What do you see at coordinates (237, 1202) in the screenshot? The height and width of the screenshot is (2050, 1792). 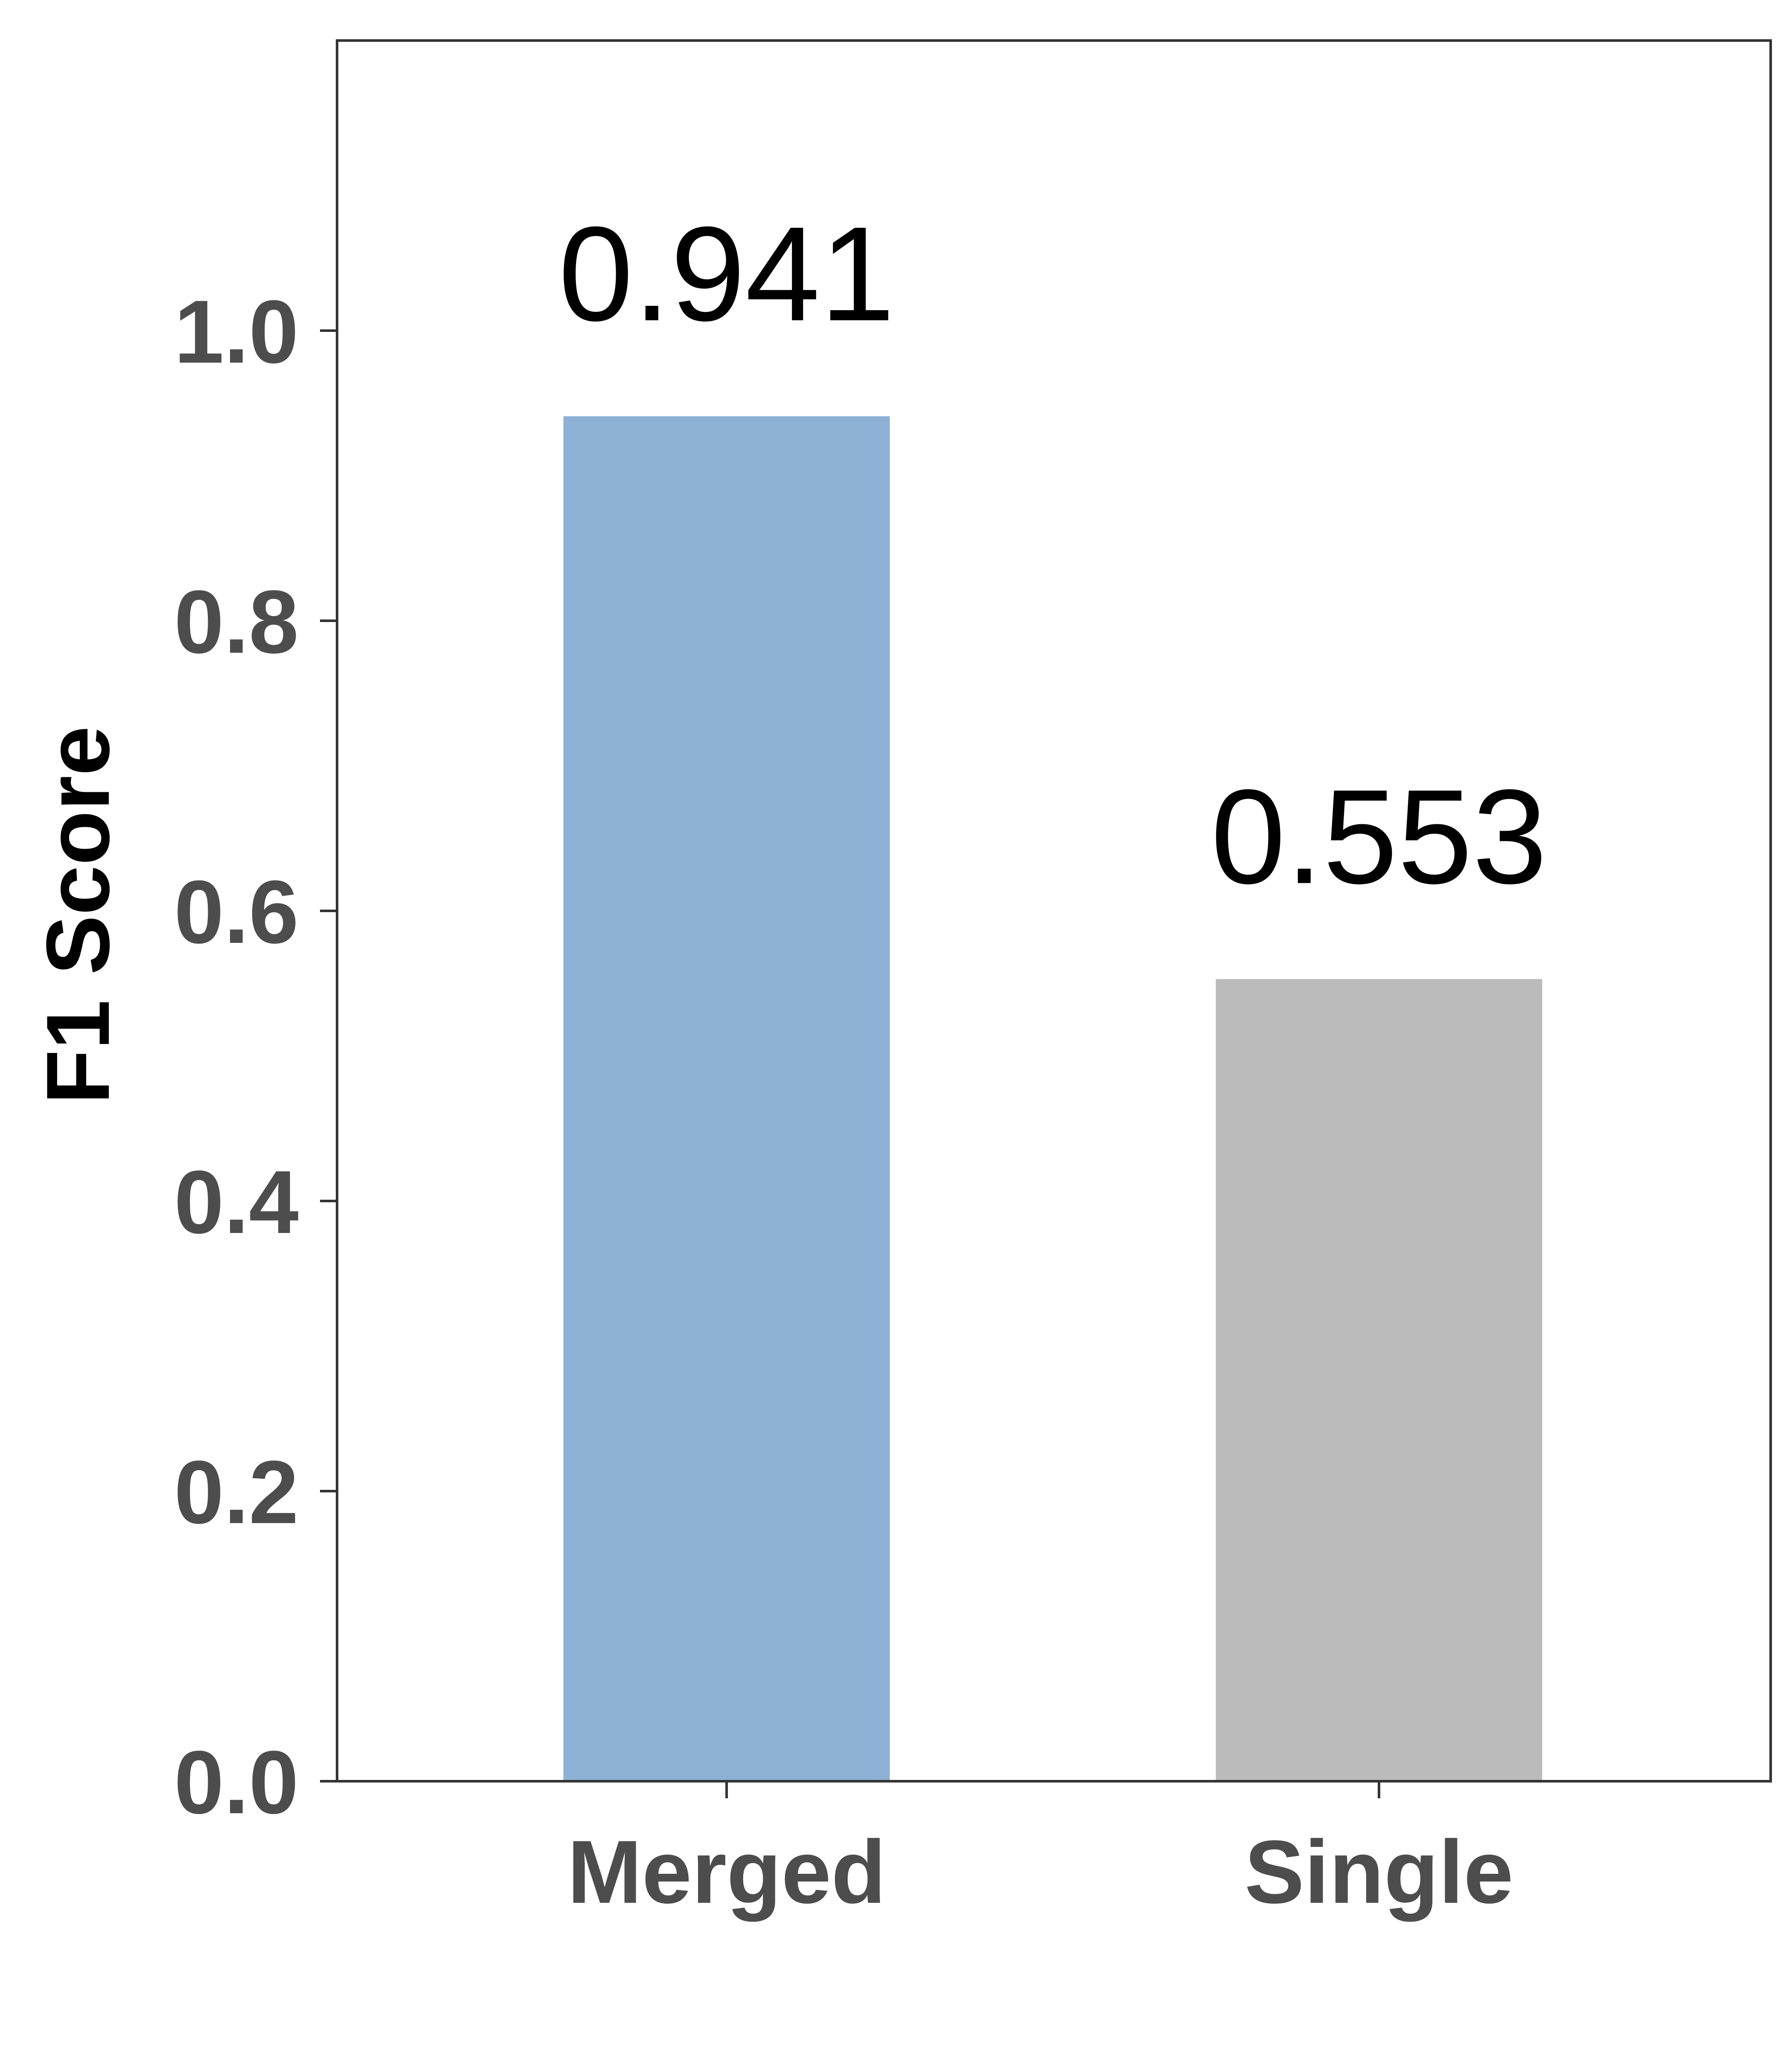 I see `y-tick-label: 0.4` at bounding box center [237, 1202].